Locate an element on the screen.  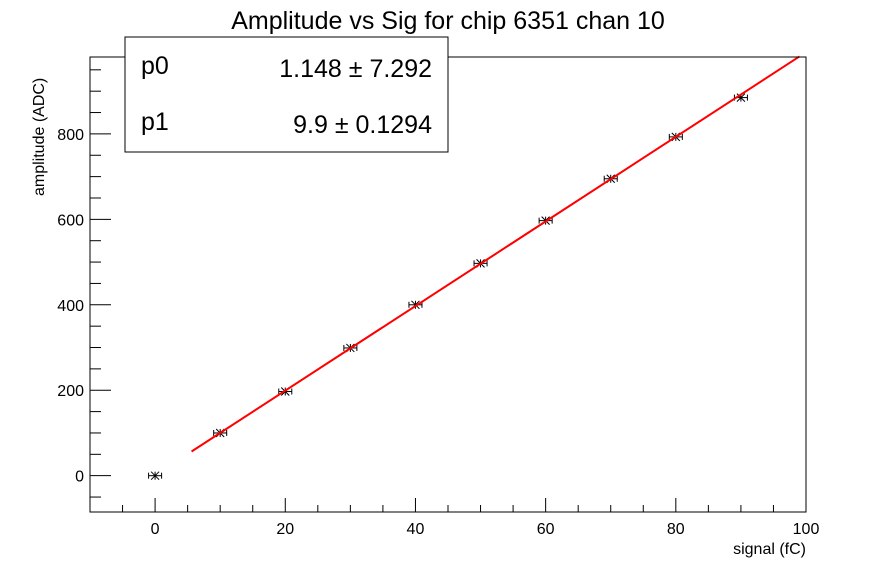
stats-box: p0 1.148 ± 7.292 p1 9.9 ± 0.1294 is located at coordinates (286, 94).